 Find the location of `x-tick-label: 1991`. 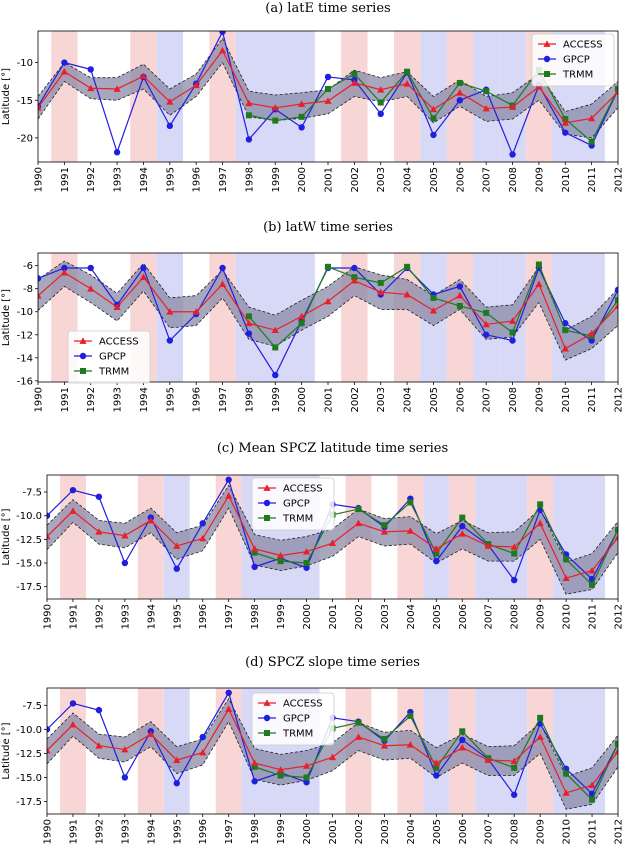

x-tick-label: 1991 is located at coordinates (73, 831).